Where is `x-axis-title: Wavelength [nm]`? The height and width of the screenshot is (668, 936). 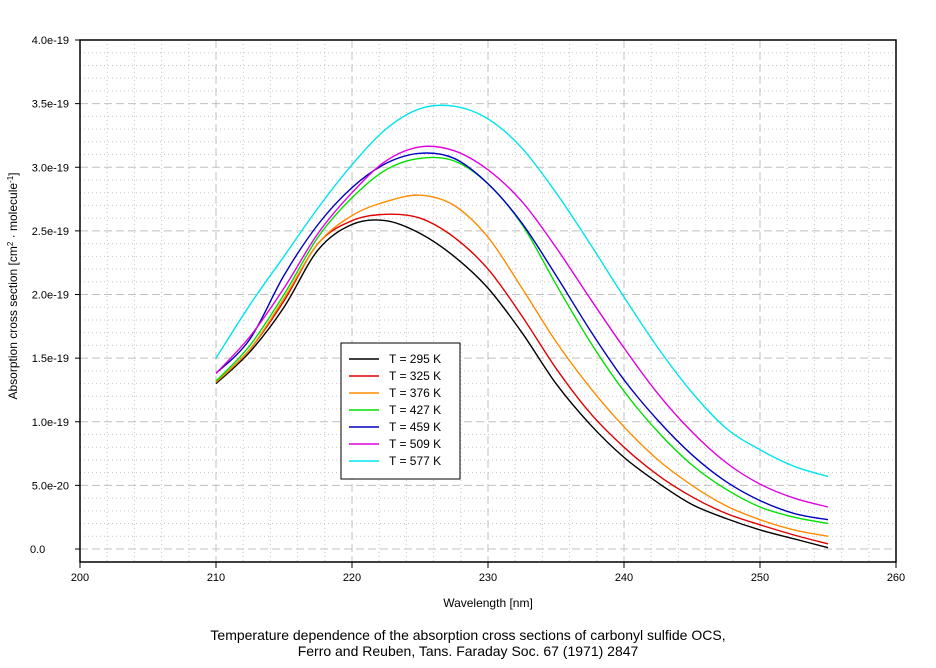 x-axis-title: Wavelength [nm] is located at coordinates (488, 603).